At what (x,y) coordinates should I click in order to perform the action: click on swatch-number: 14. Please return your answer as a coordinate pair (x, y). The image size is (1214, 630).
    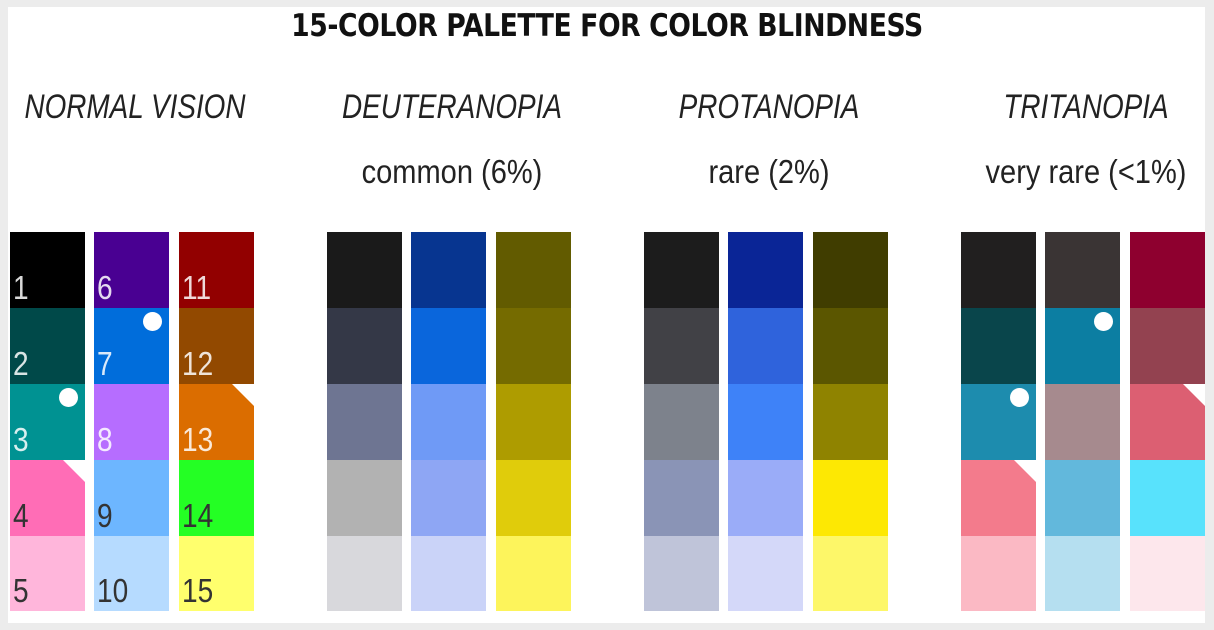
    Looking at the image, I should click on (198, 515).